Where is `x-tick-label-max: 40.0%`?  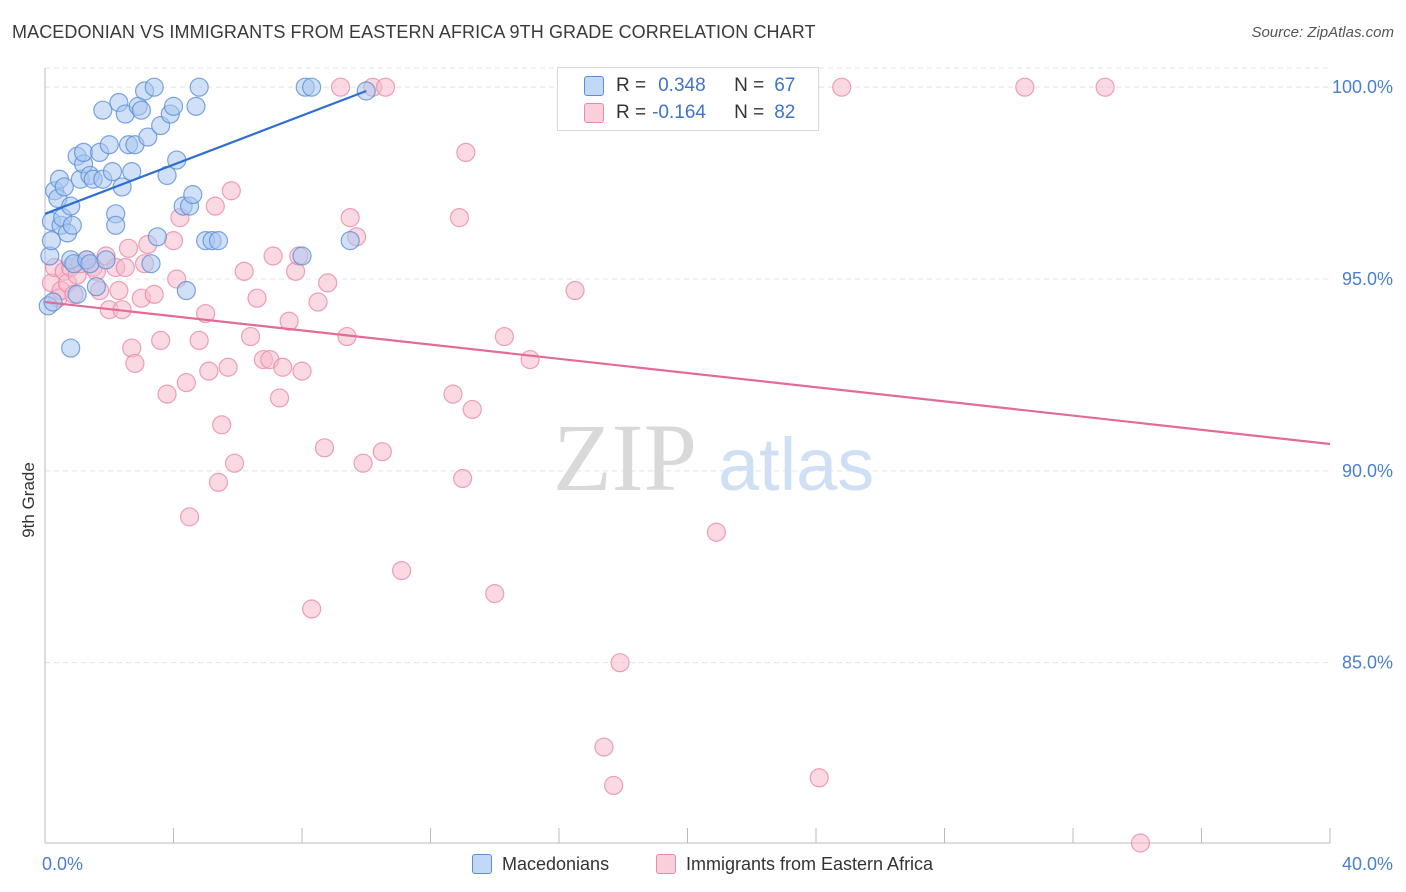 x-tick-label-max: 40.0% is located at coordinates (1367, 864).